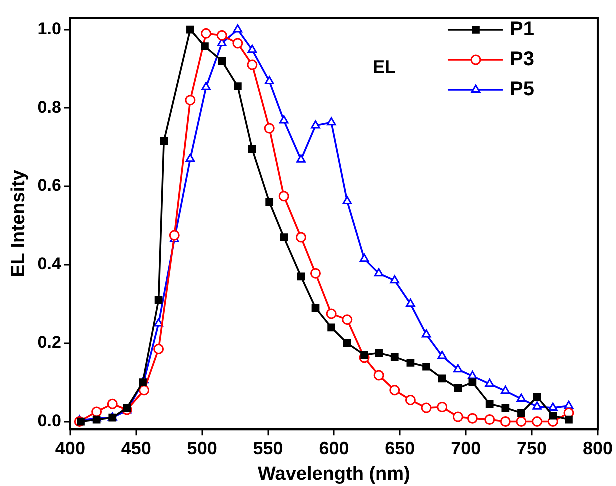 The image size is (616, 486). I want to click on x-tick-label: 700, so click(466, 448).